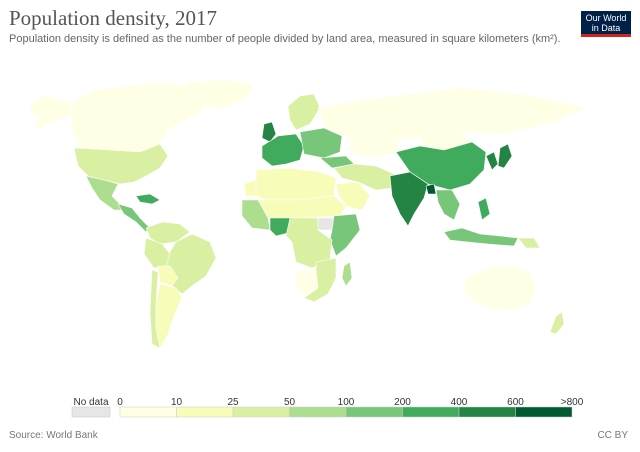  What do you see at coordinates (481, 237) in the screenshot?
I see `region-indonesia` at bounding box center [481, 237].